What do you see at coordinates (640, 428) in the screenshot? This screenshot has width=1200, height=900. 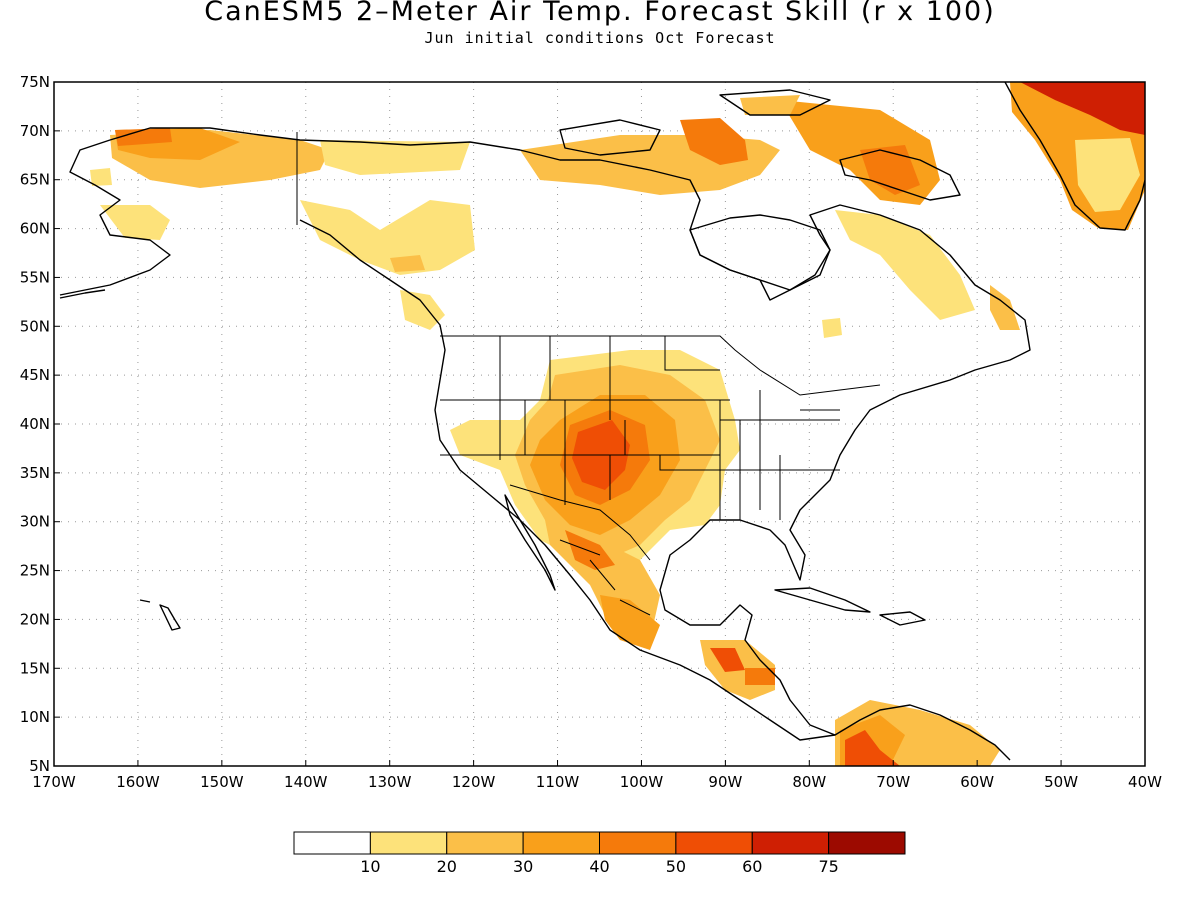 I see `state-lines` at bounding box center [640, 428].